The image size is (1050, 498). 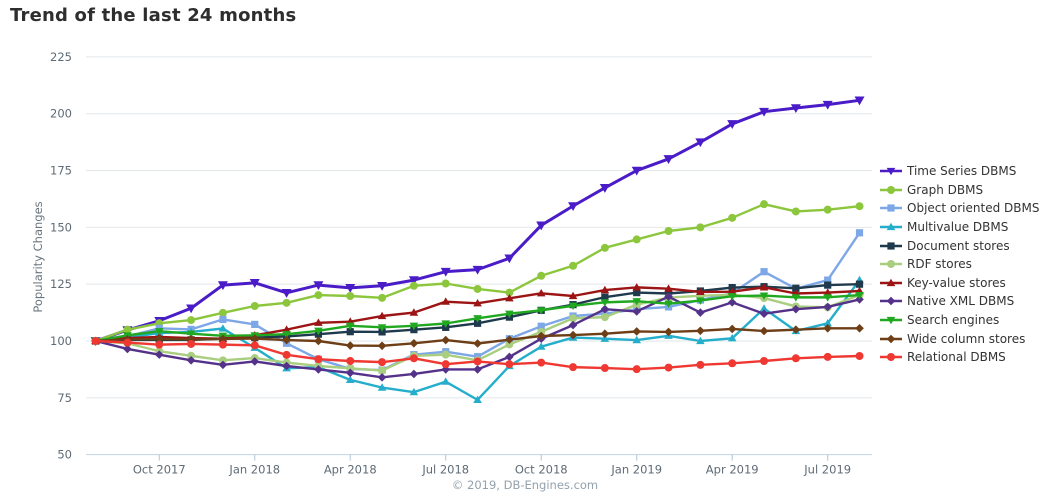 What do you see at coordinates (732, 470) in the screenshot?
I see `x-axis-tick-label: Apr 2019` at bounding box center [732, 470].